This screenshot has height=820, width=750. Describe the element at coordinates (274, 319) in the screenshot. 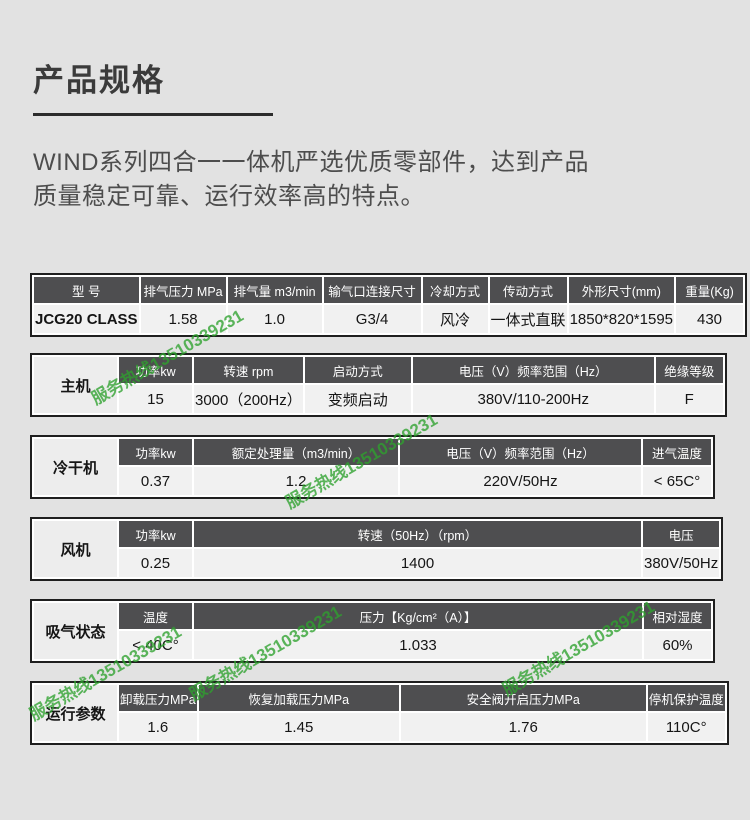

I see `value-exhaust-volume: 1.0` at that location.